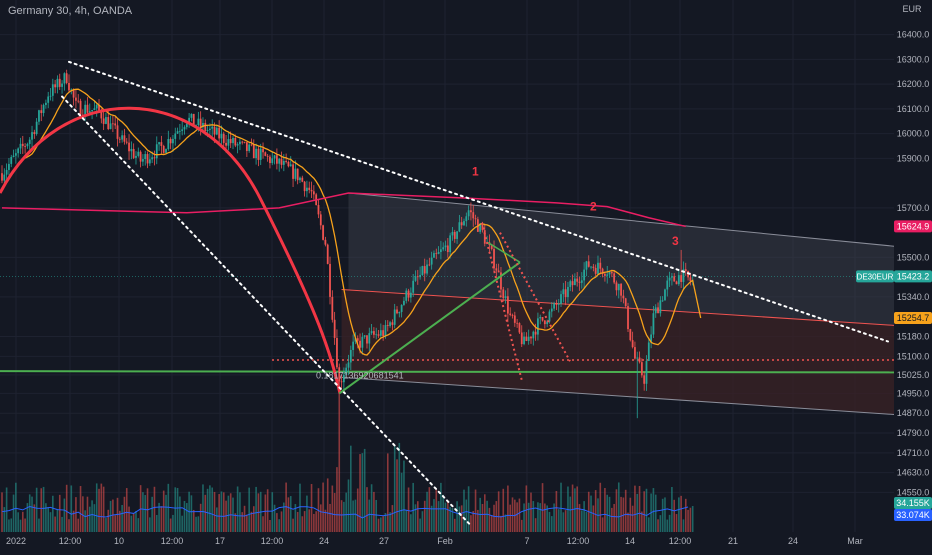  I want to click on ma-red-price-tag, so click(913, 226).